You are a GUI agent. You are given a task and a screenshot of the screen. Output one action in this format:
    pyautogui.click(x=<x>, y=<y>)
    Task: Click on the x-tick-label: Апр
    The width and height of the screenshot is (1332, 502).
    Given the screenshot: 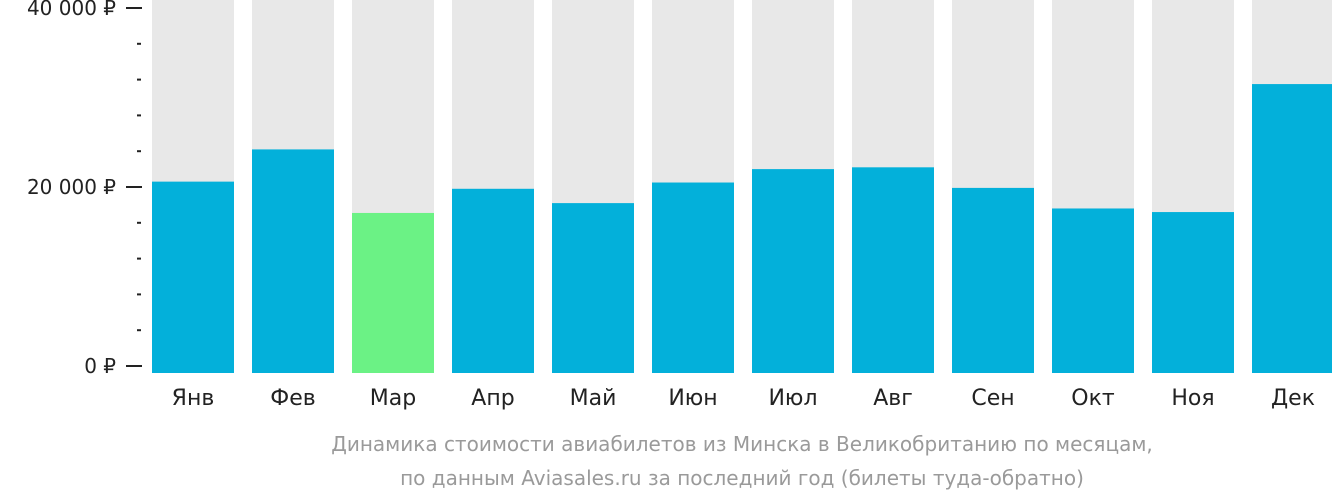 What is the action you would take?
    pyautogui.click(x=492, y=398)
    